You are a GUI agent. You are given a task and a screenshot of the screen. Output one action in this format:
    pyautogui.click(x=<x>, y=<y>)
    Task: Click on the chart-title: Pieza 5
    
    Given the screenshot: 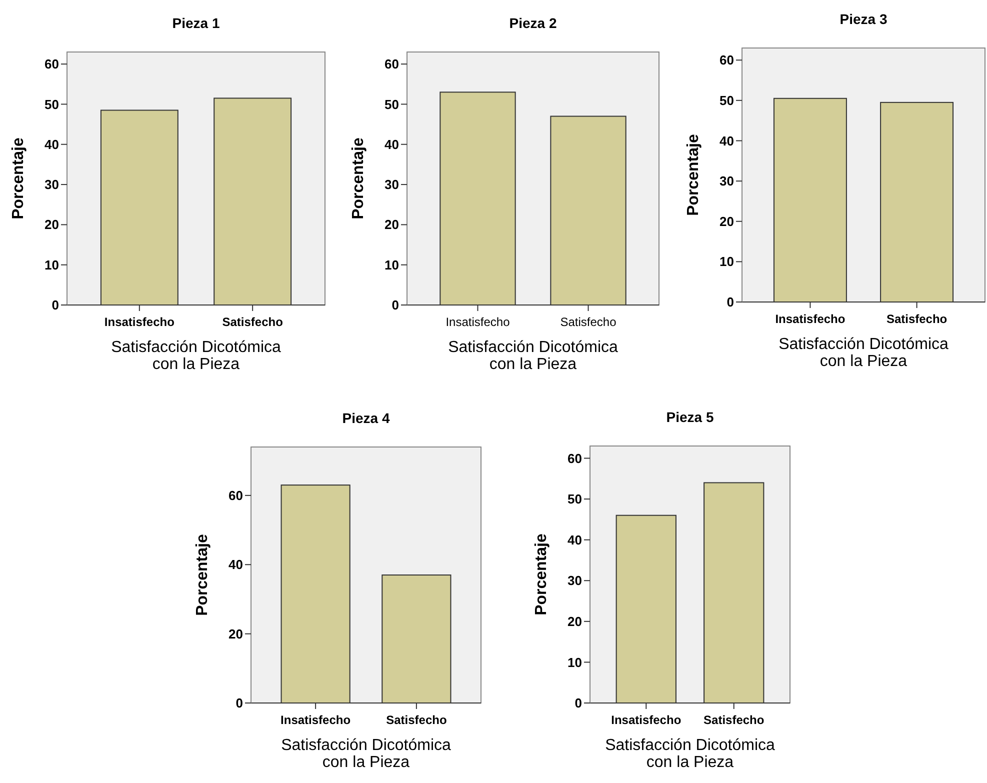 What is the action you would take?
    pyautogui.click(x=690, y=417)
    